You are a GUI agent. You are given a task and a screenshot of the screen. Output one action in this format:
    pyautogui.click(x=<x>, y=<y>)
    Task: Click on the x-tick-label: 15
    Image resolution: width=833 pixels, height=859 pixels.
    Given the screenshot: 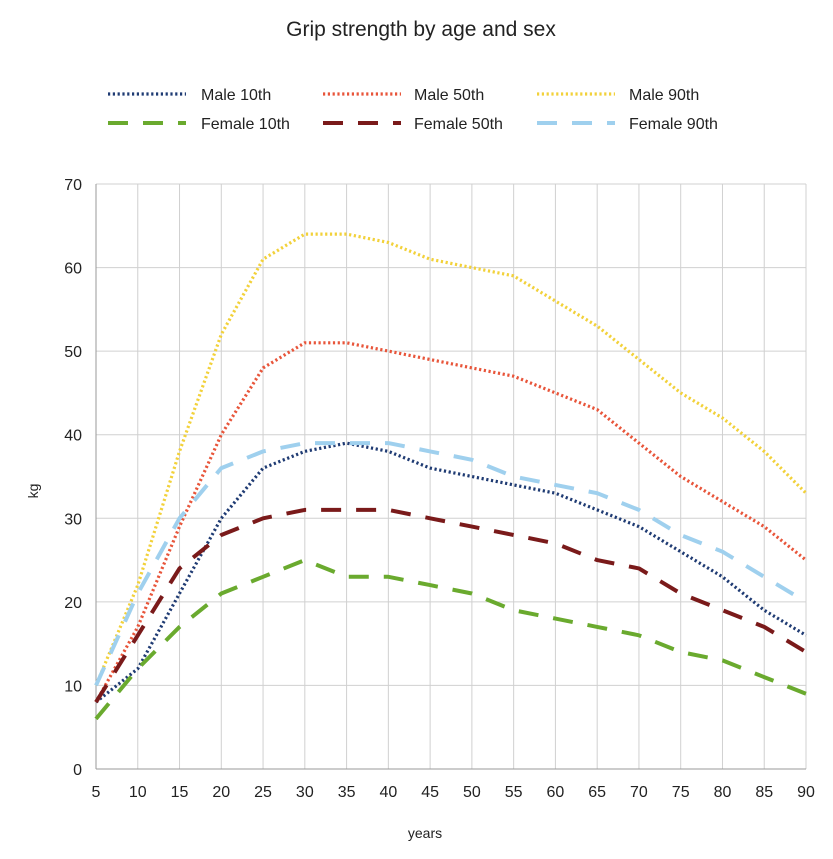 What is the action you would take?
    pyautogui.click(x=180, y=792)
    